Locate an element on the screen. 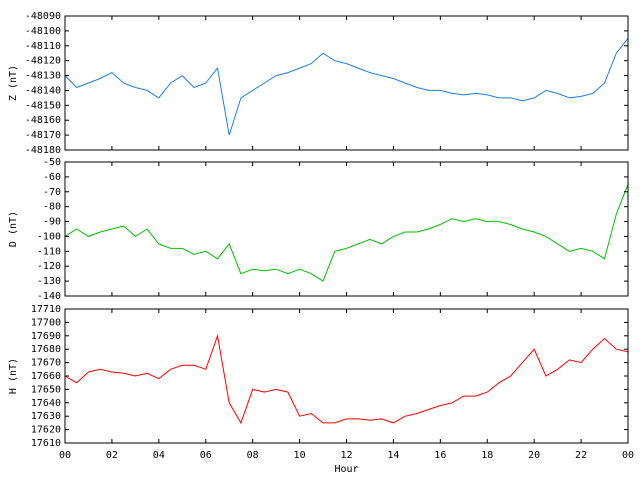  x-tick-label: 04 is located at coordinates (159, 455).